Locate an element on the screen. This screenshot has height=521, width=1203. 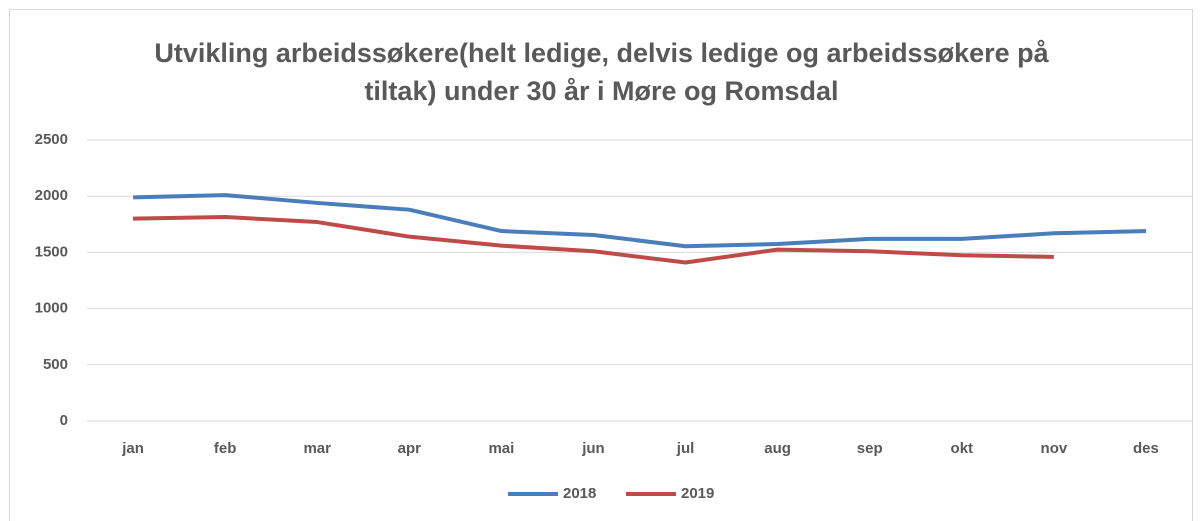
x-tick-label: okt is located at coordinates (962, 448).